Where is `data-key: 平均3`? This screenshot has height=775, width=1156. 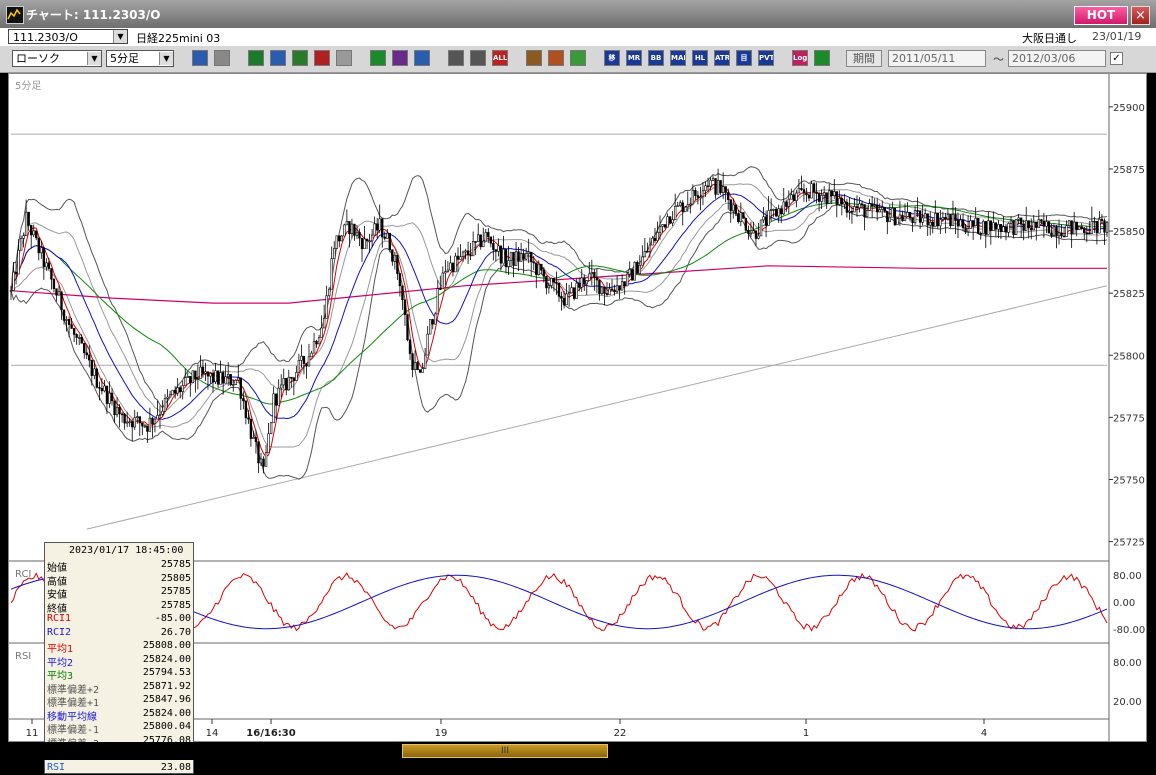 data-key: 平均3 is located at coordinates (60, 676).